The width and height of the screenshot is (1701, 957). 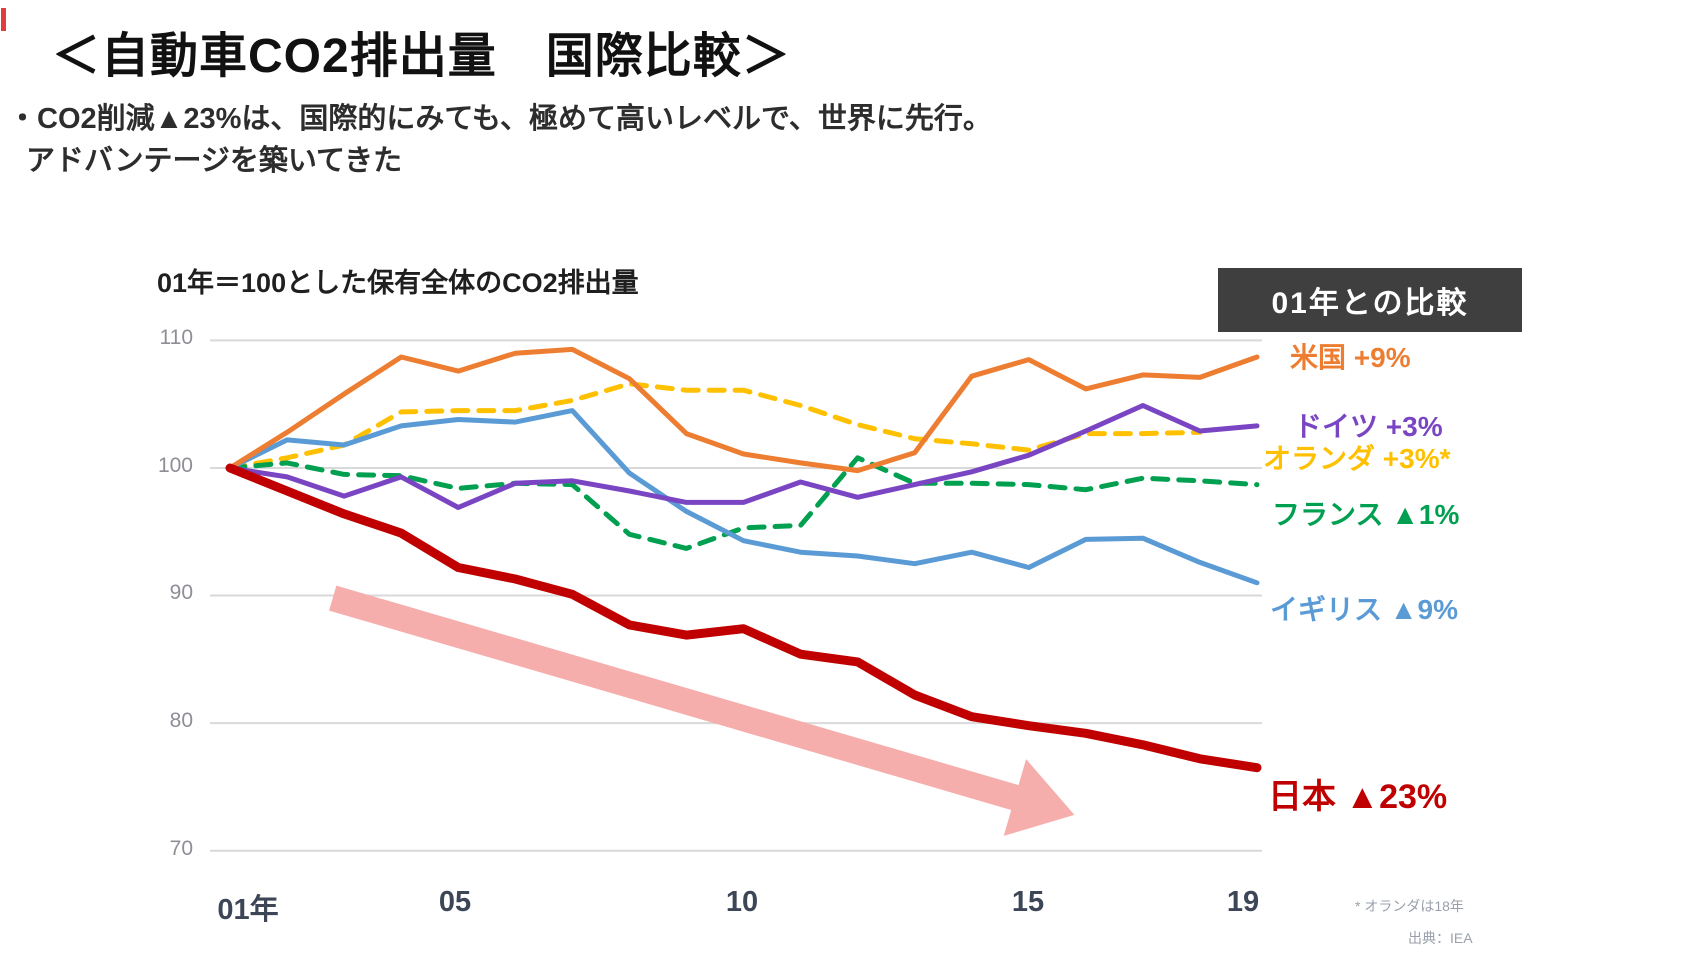 I want to click on x-axis-label-05: 05, so click(x=455, y=902).